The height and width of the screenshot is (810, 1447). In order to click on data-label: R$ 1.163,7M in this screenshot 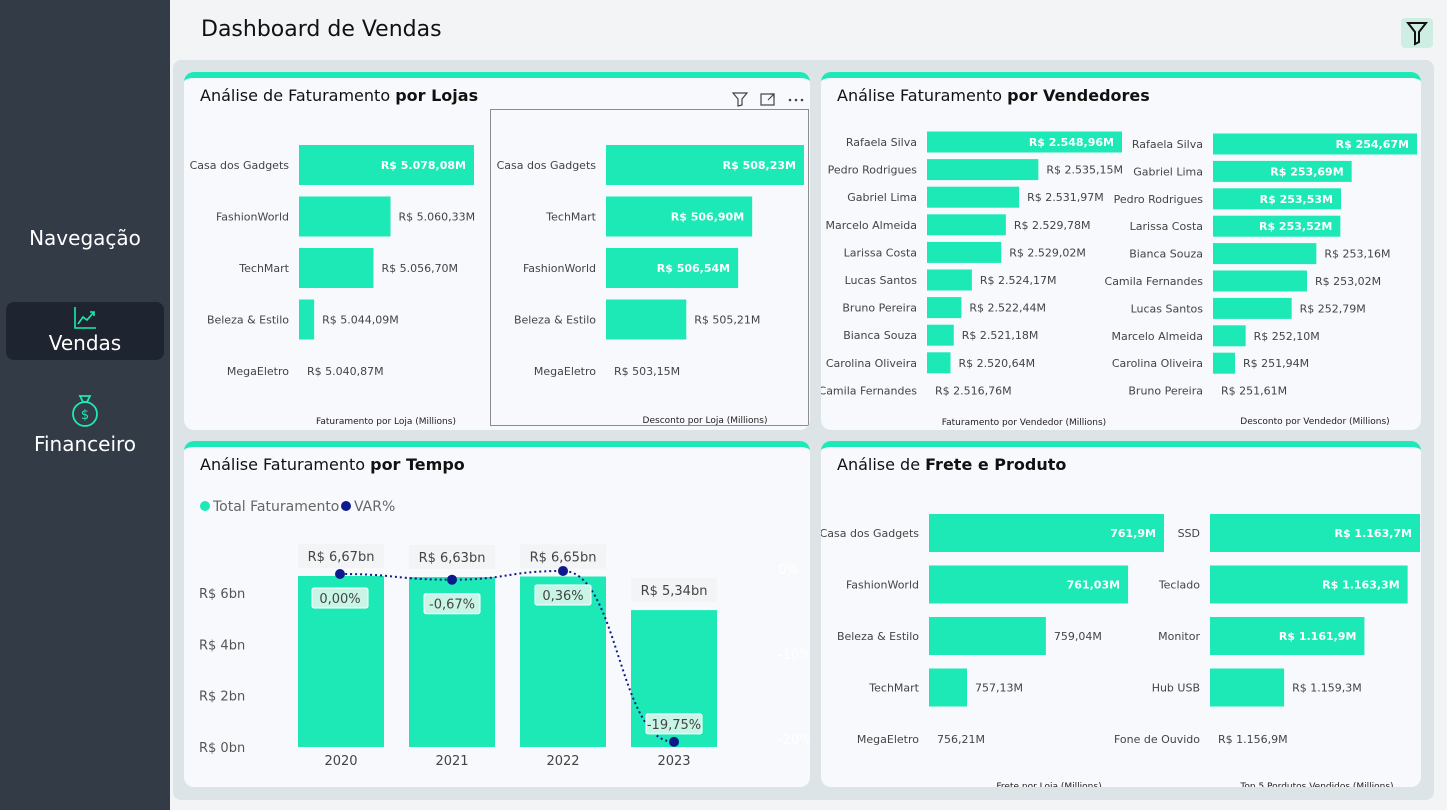, I will do `click(1373, 533)`.